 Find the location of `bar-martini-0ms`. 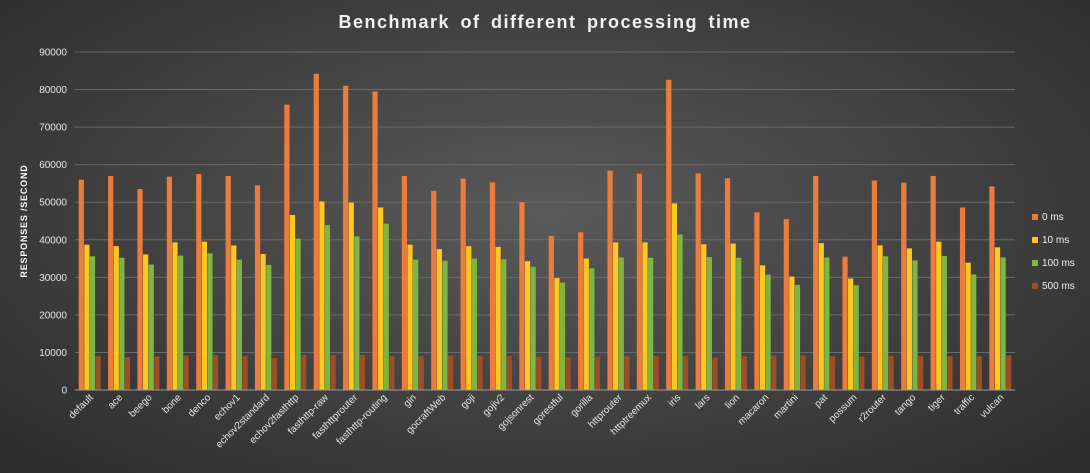

bar-martini-0ms is located at coordinates (786, 304).